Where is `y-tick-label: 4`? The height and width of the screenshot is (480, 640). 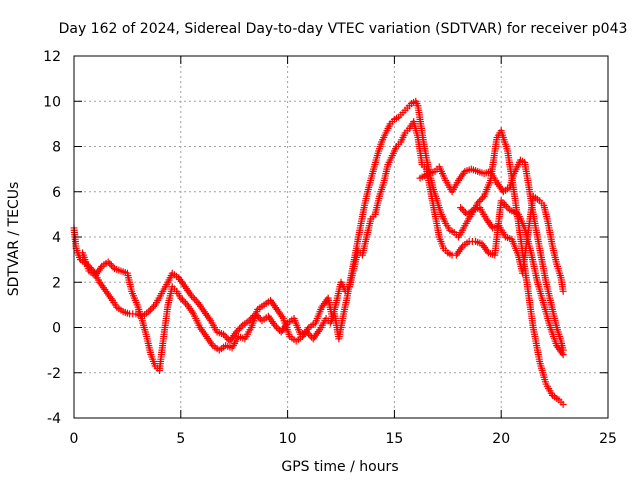
y-tick-label: 4 is located at coordinates (56, 238).